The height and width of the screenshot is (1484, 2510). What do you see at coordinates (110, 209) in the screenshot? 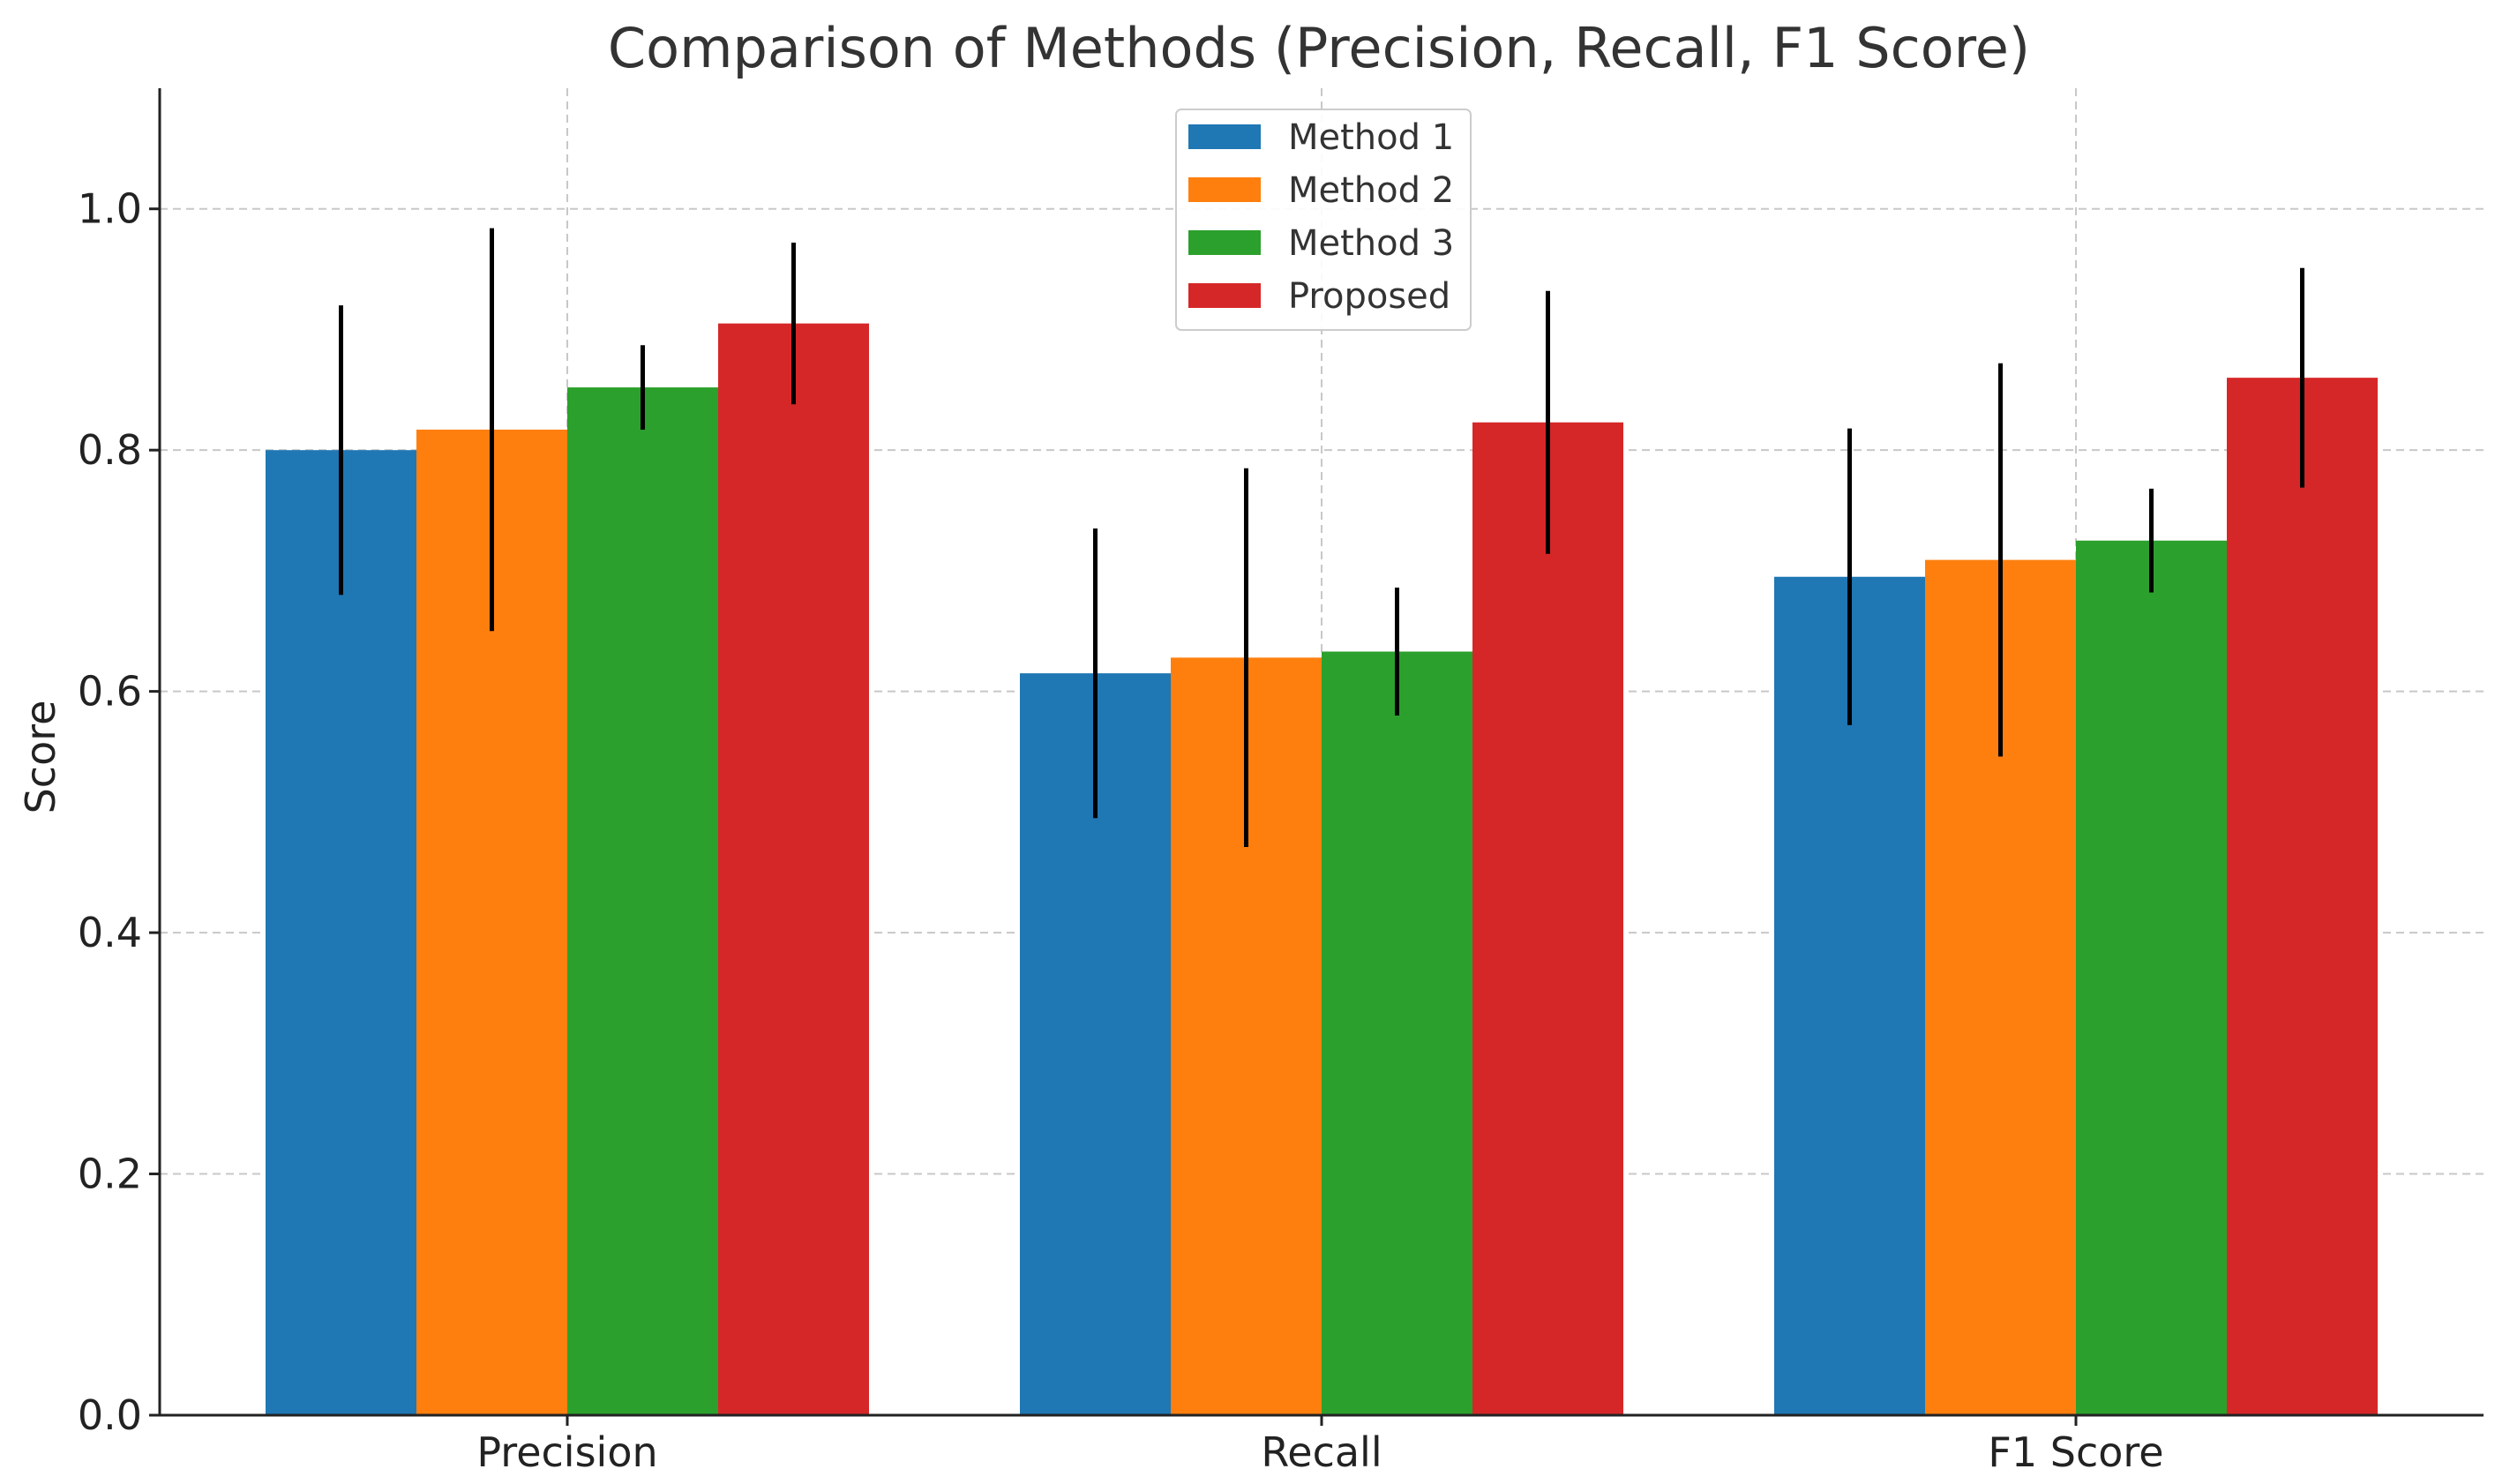
I see `y-tick-label: 1.0` at bounding box center [110, 209].